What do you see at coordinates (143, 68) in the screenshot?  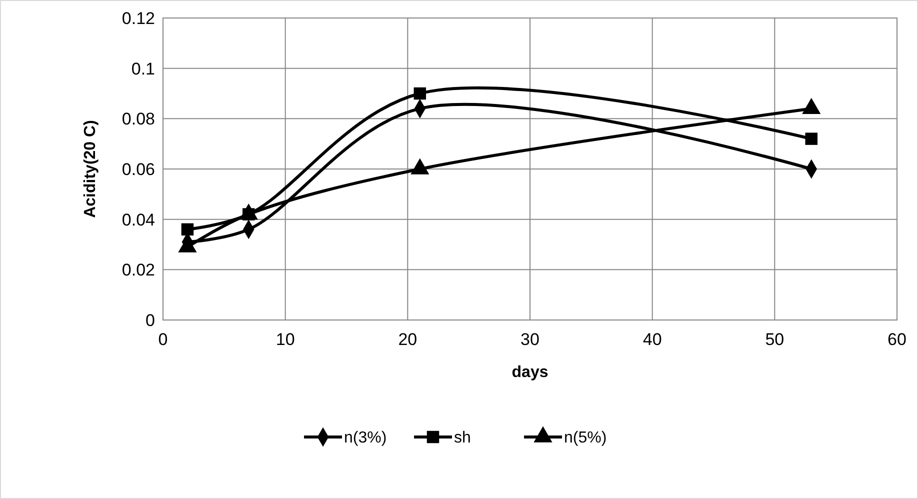 I see `y-tick-label: 0.1` at bounding box center [143, 68].